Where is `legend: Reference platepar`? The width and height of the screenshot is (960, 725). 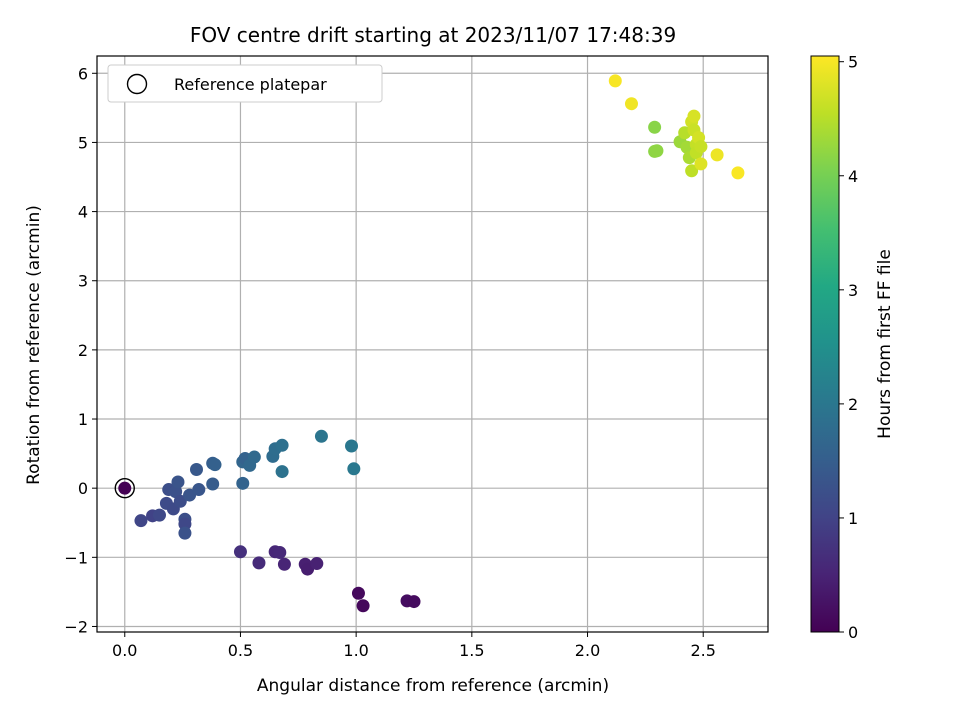
legend: Reference platepar is located at coordinates (245, 83).